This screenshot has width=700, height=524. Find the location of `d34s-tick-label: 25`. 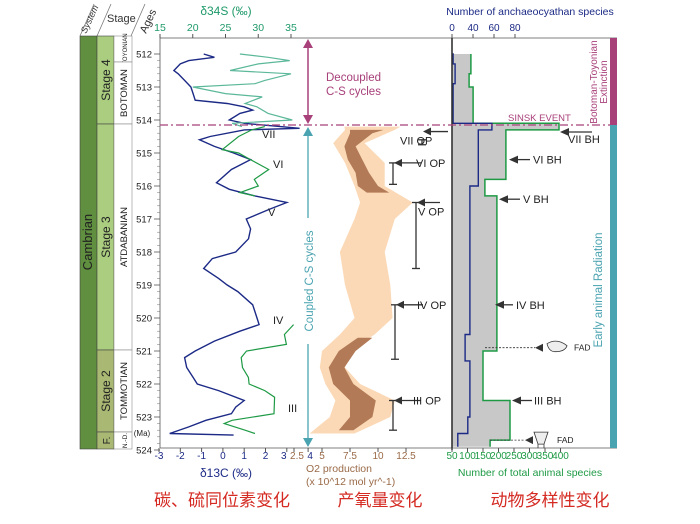

d34s-tick-label: 25 is located at coordinates (226, 28).